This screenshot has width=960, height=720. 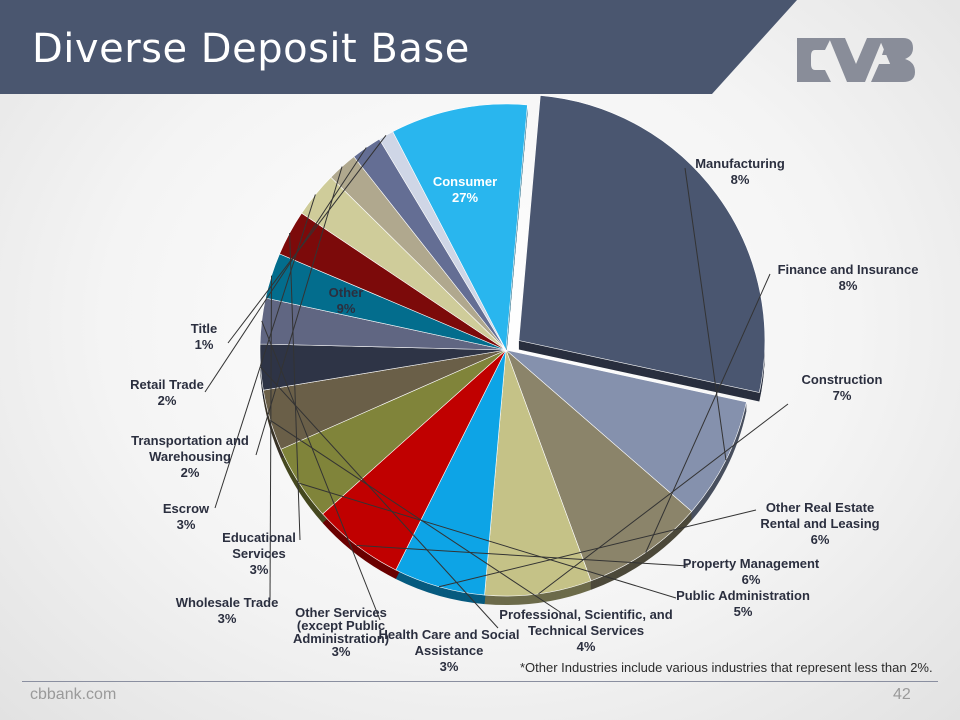 What do you see at coordinates (751, 571) in the screenshot?
I see `slice-label-property-management: Property Management 6%` at bounding box center [751, 571].